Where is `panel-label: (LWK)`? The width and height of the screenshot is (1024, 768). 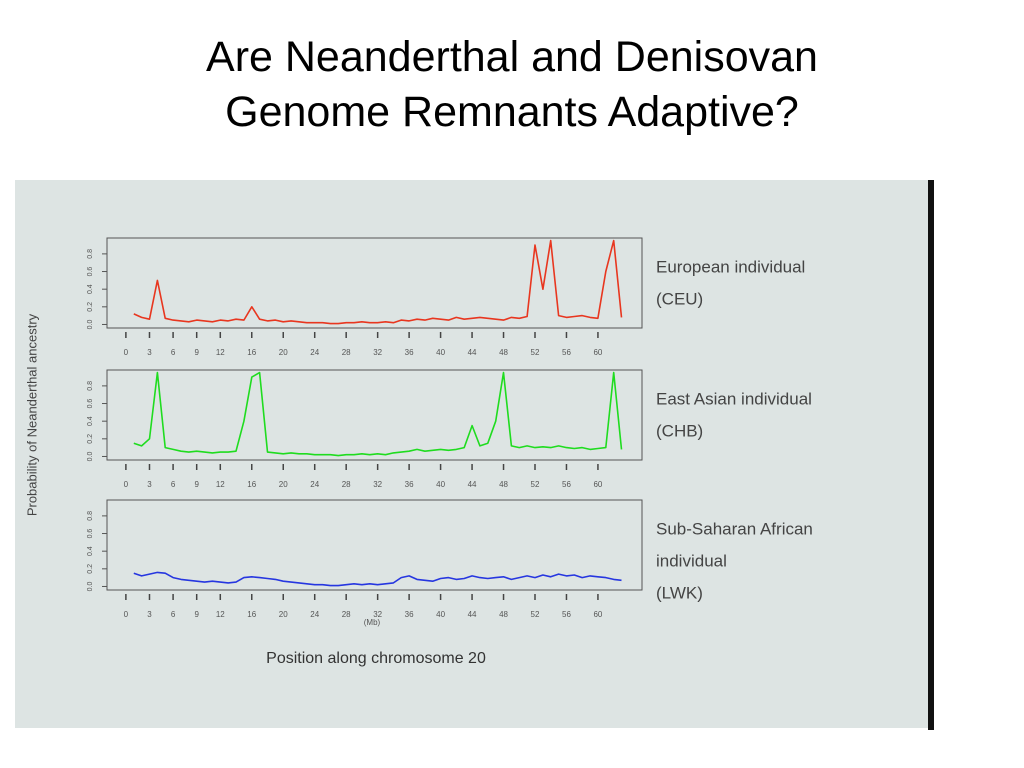
panel-label: (LWK) is located at coordinates (679, 592).